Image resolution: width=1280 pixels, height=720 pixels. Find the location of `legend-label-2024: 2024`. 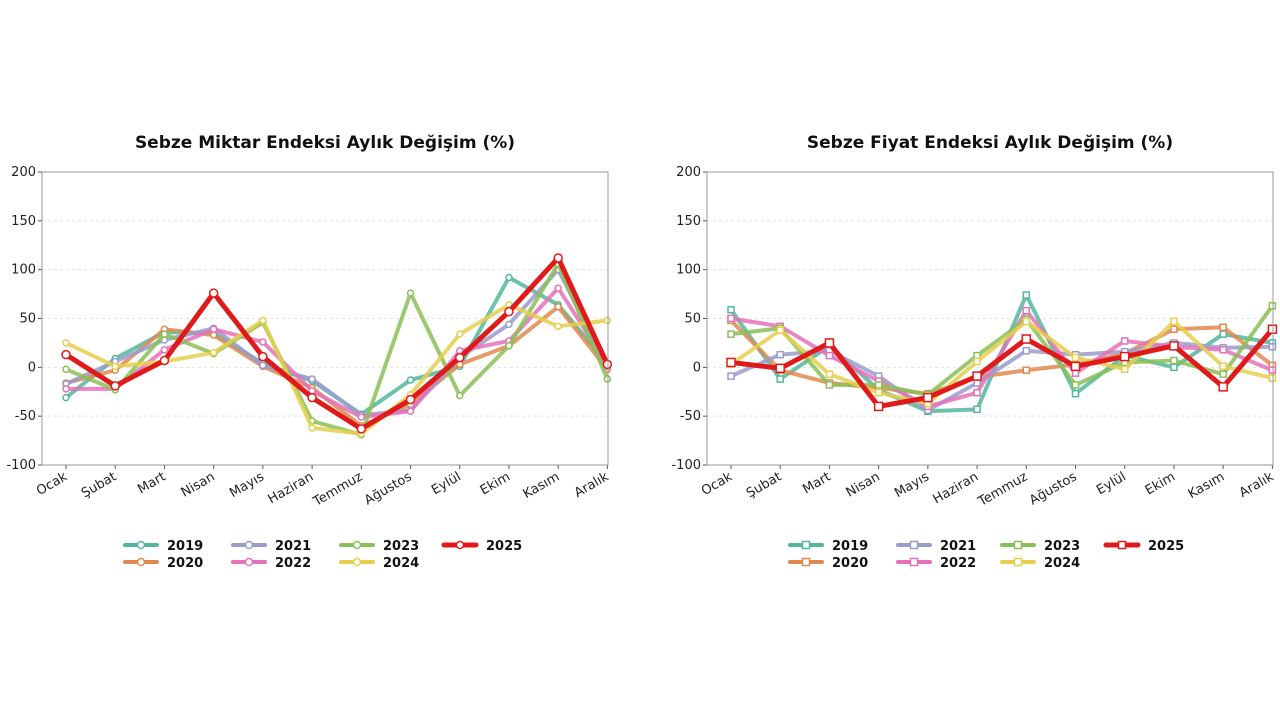

legend-label-2024: 2024 is located at coordinates (401, 563).